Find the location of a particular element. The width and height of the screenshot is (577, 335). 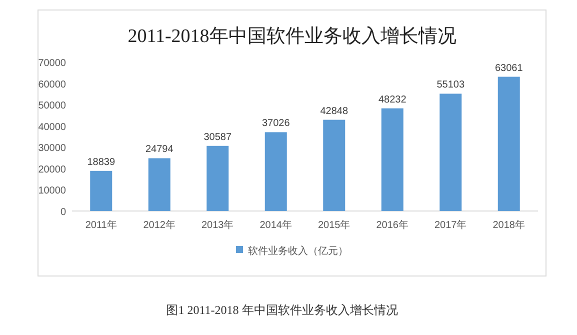

x-tick-label: 2014年 is located at coordinates (276, 225).